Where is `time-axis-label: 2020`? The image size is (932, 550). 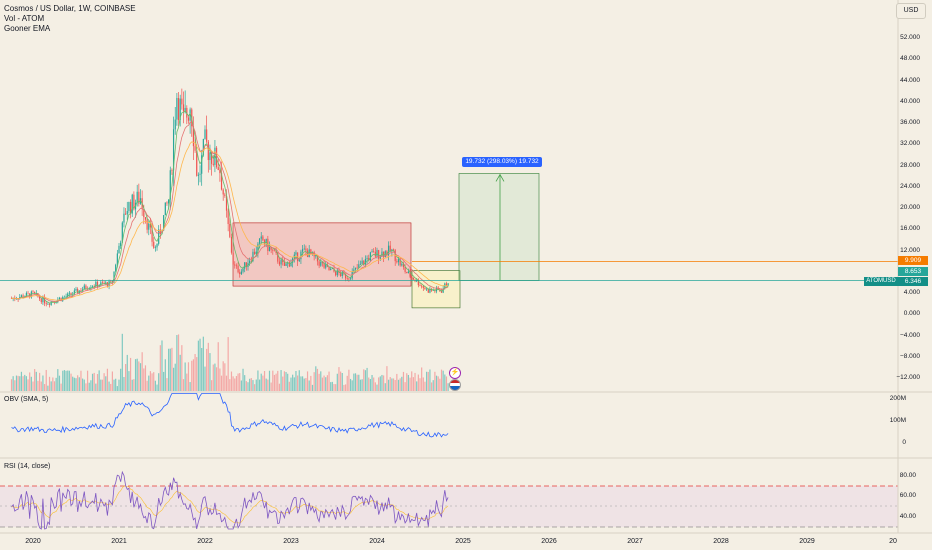
time-axis-label: 2020 is located at coordinates (33, 541).